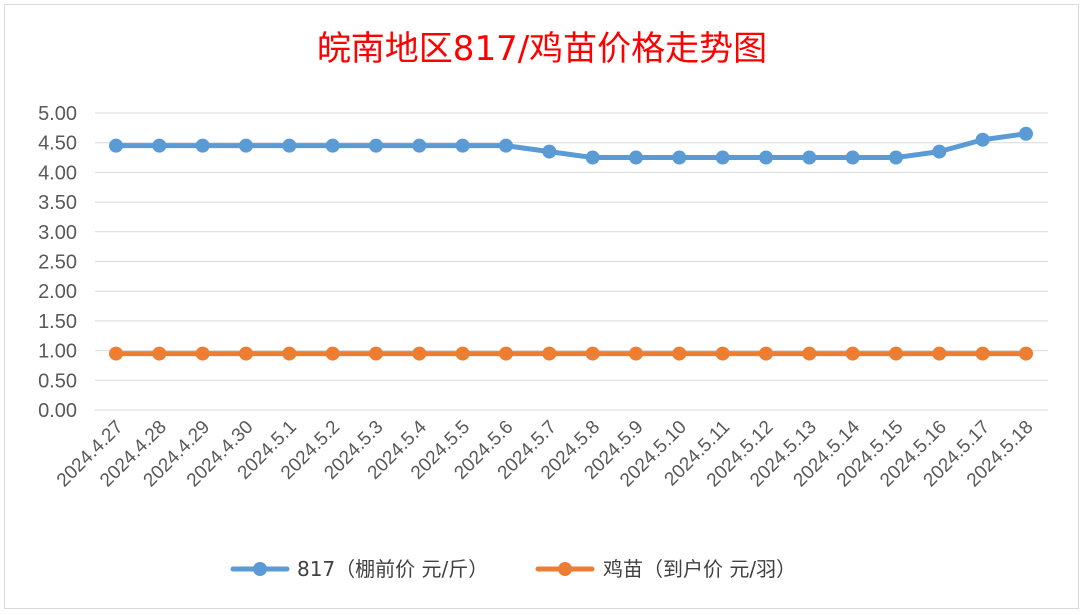 The height and width of the screenshot is (615, 1085). I want to click on legend-label: 817（棚前价 元/斤）, so click(392, 569).